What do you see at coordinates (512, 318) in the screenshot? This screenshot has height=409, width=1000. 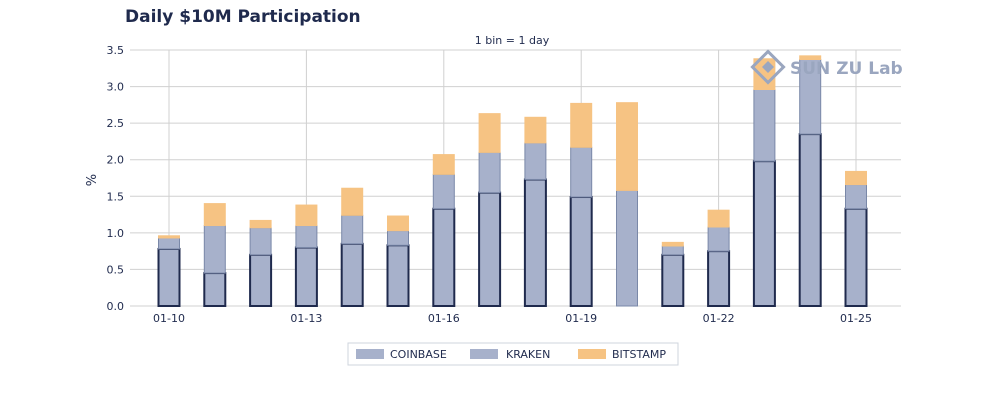 I see `x-axis-ticks: 01-10 01-13 01-16 01-19 01-22 01-25` at bounding box center [512, 318].